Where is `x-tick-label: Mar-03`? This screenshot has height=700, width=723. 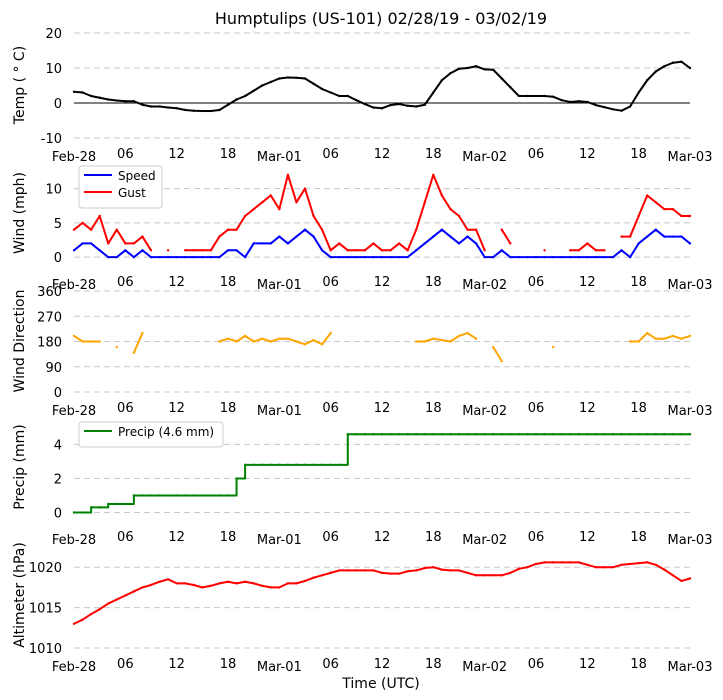
x-tick-label: Mar-03 is located at coordinates (690, 667).